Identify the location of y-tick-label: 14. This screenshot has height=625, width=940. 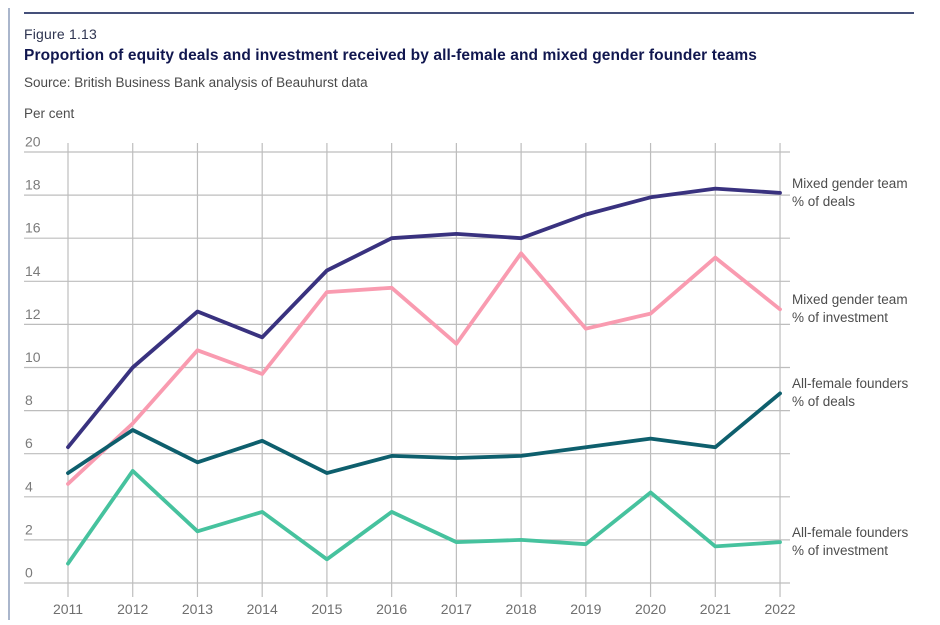
(33, 271).